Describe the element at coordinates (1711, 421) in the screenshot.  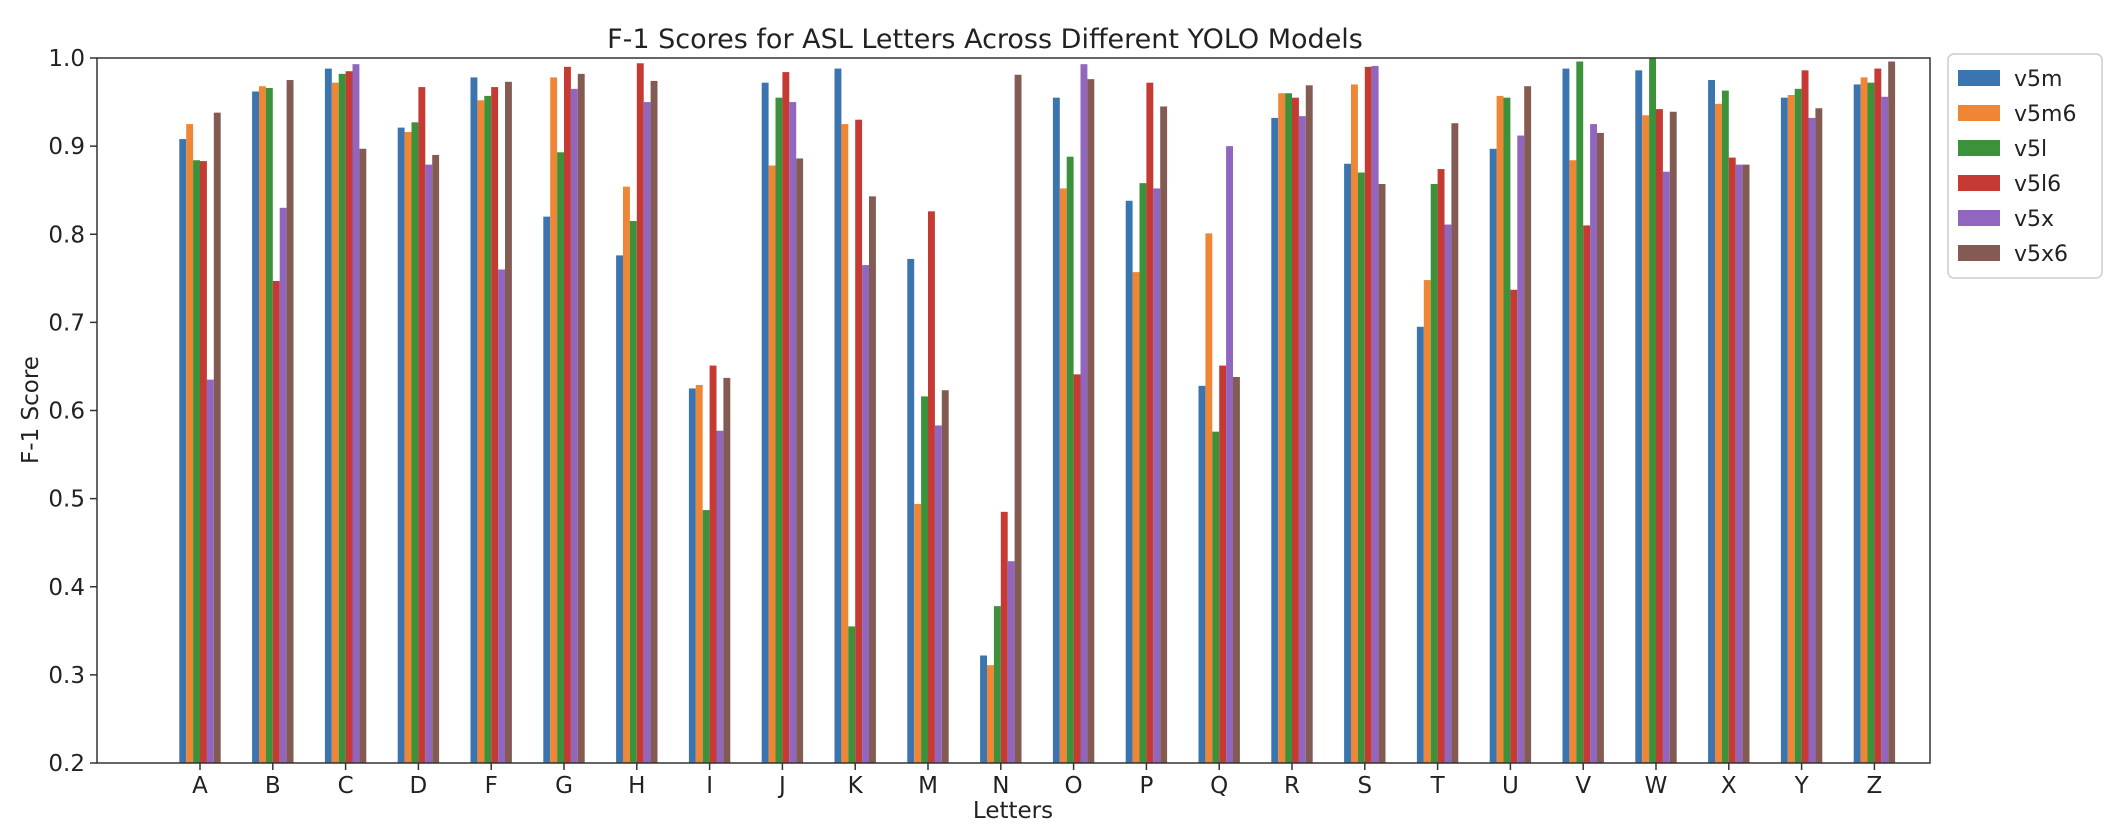
I see `bar-v5m-X` at that location.